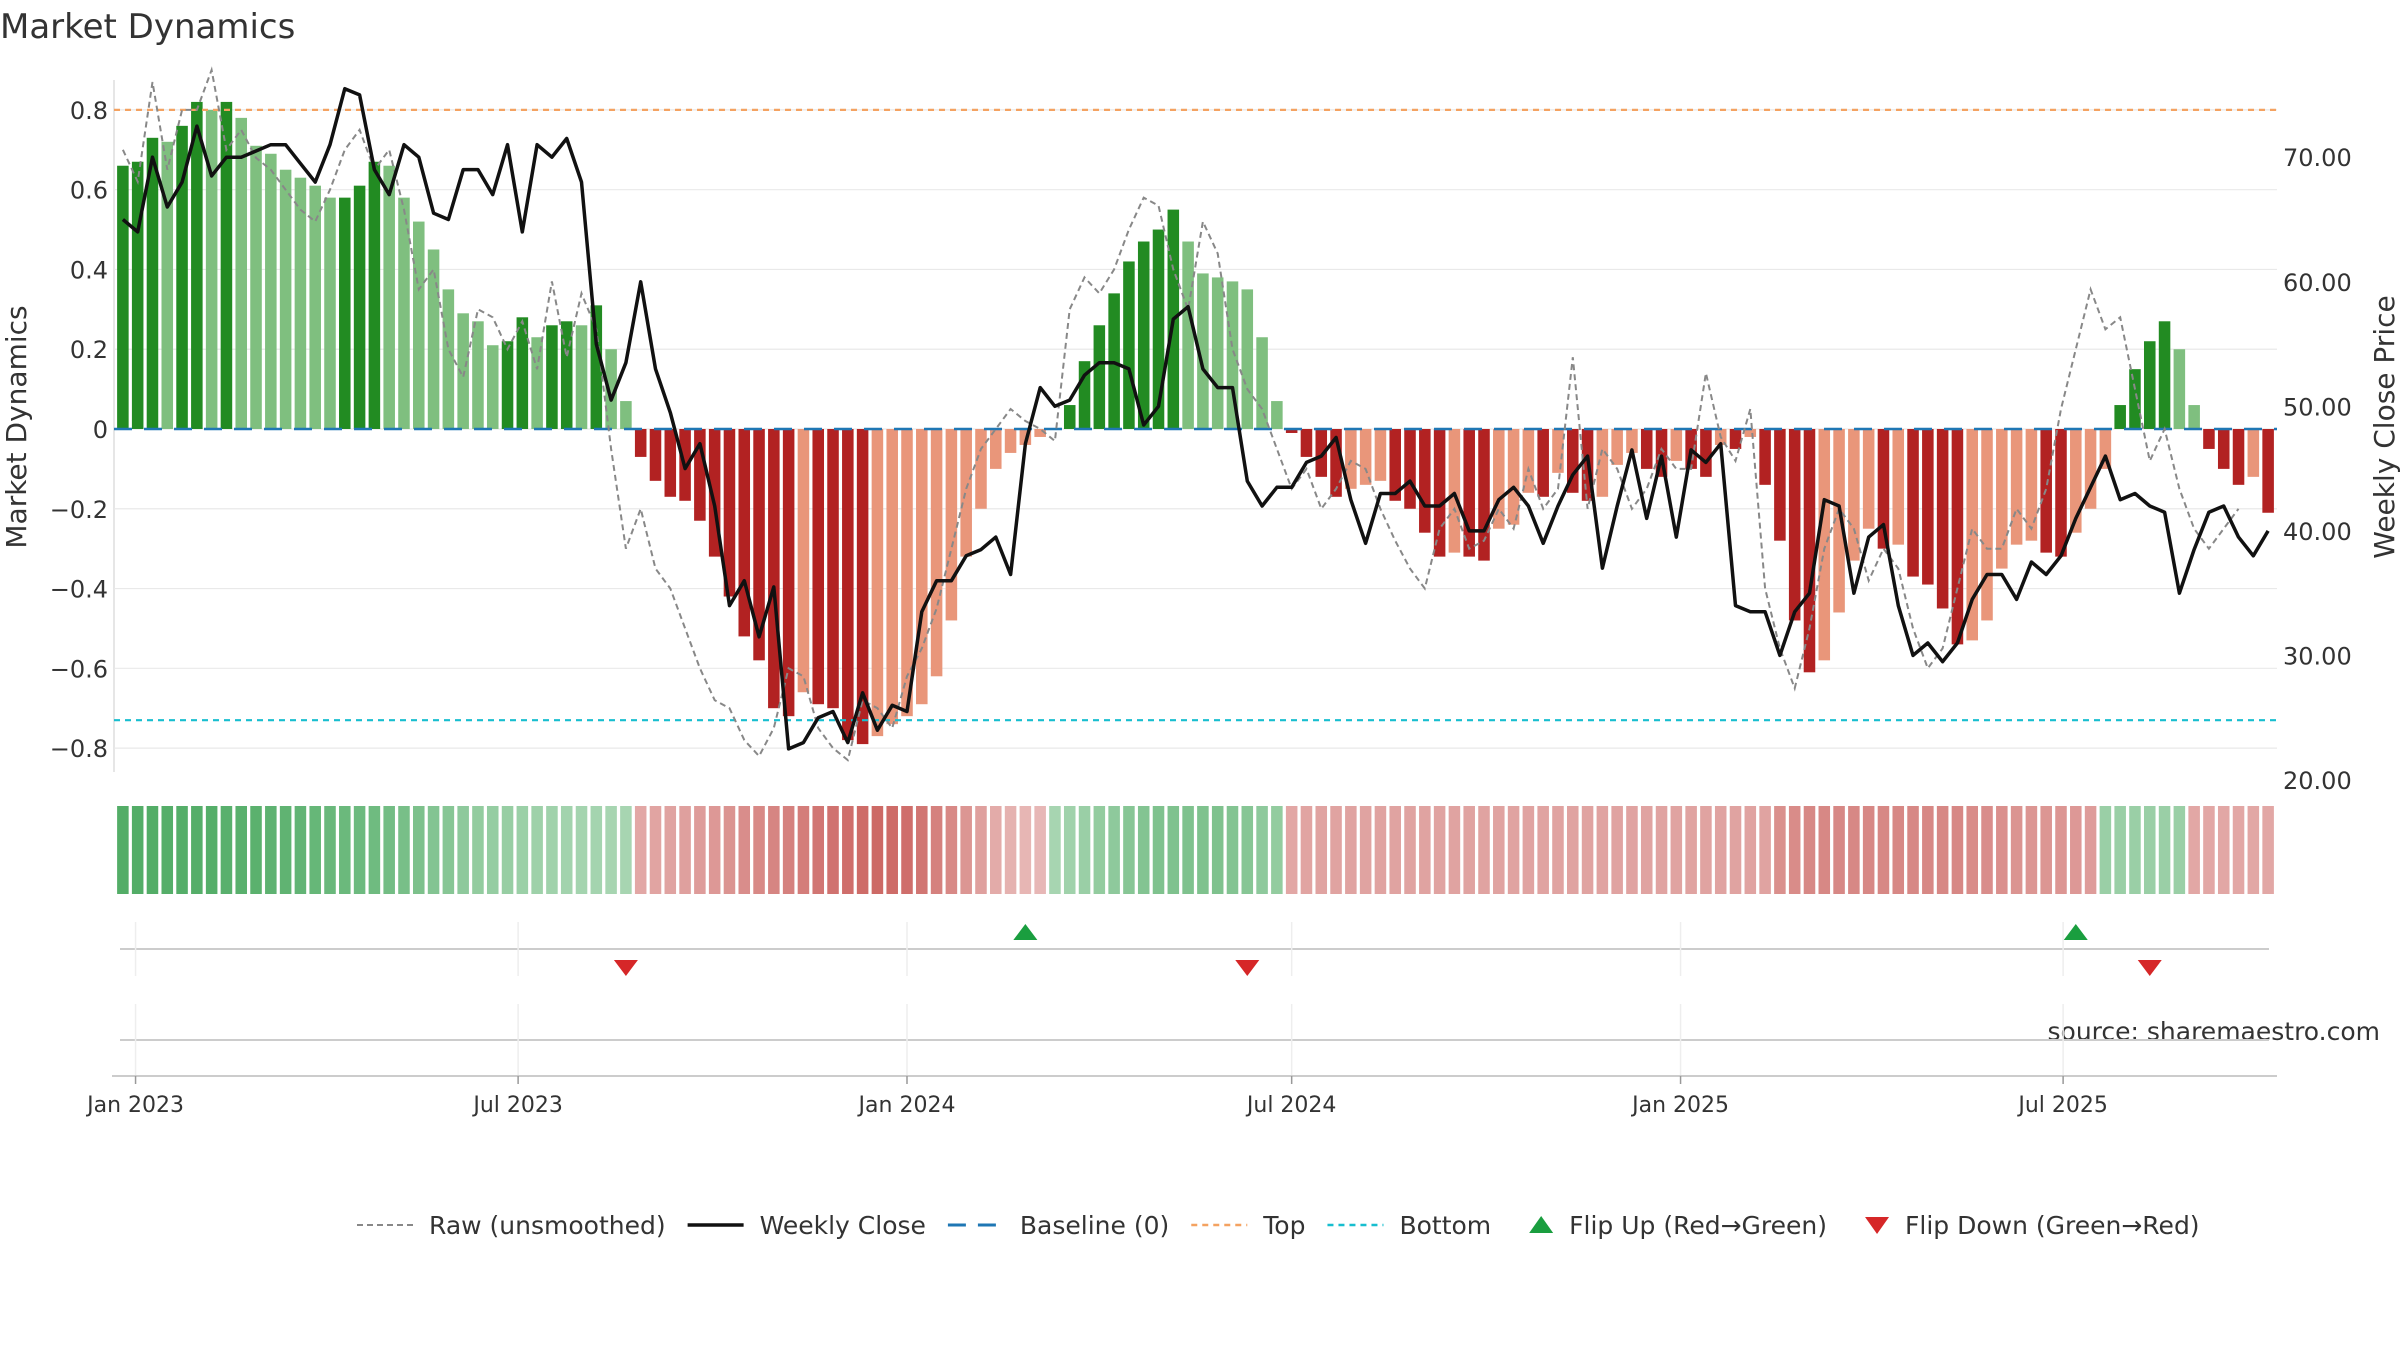 The image size is (2400, 1350). Describe the element at coordinates (79, 590) in the screenshot. I see `left-tick-label: −0.4` at that location.